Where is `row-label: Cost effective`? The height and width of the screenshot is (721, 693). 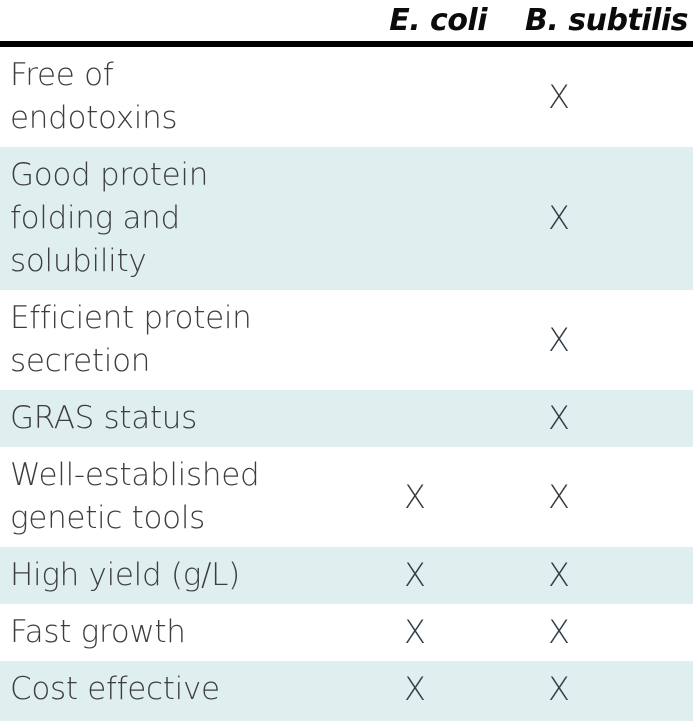
row-label: Cost effective is located at coordinates (115, 689).